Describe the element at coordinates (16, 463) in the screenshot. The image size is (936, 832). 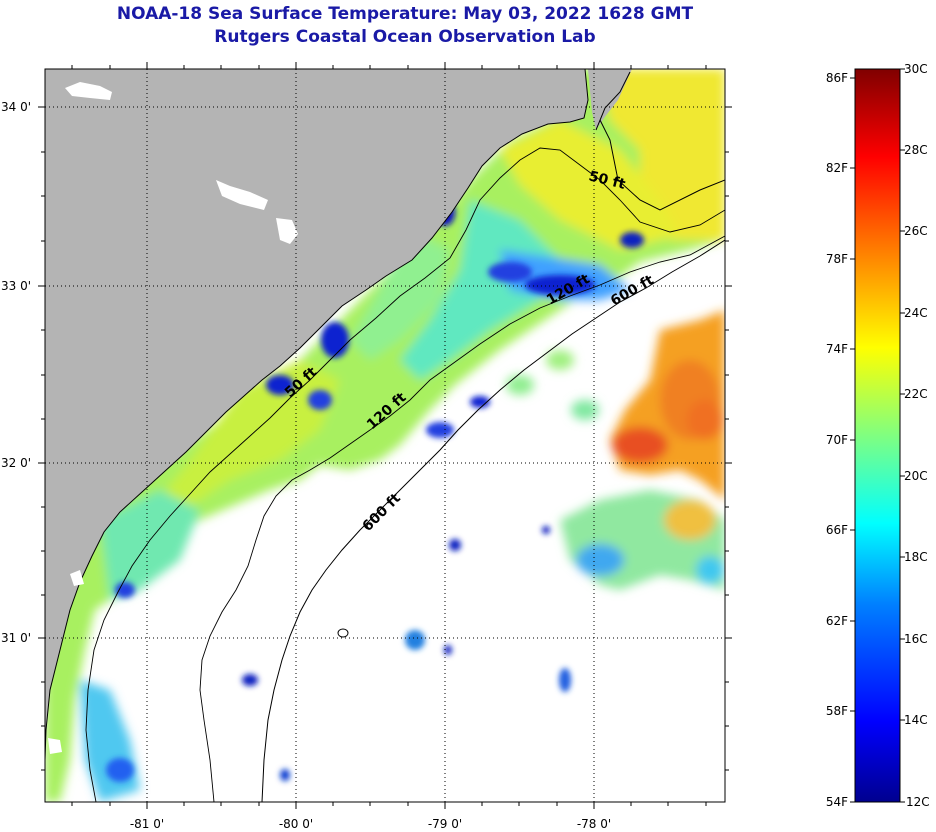
I see `lat-label-32: 32 0'` at that location.